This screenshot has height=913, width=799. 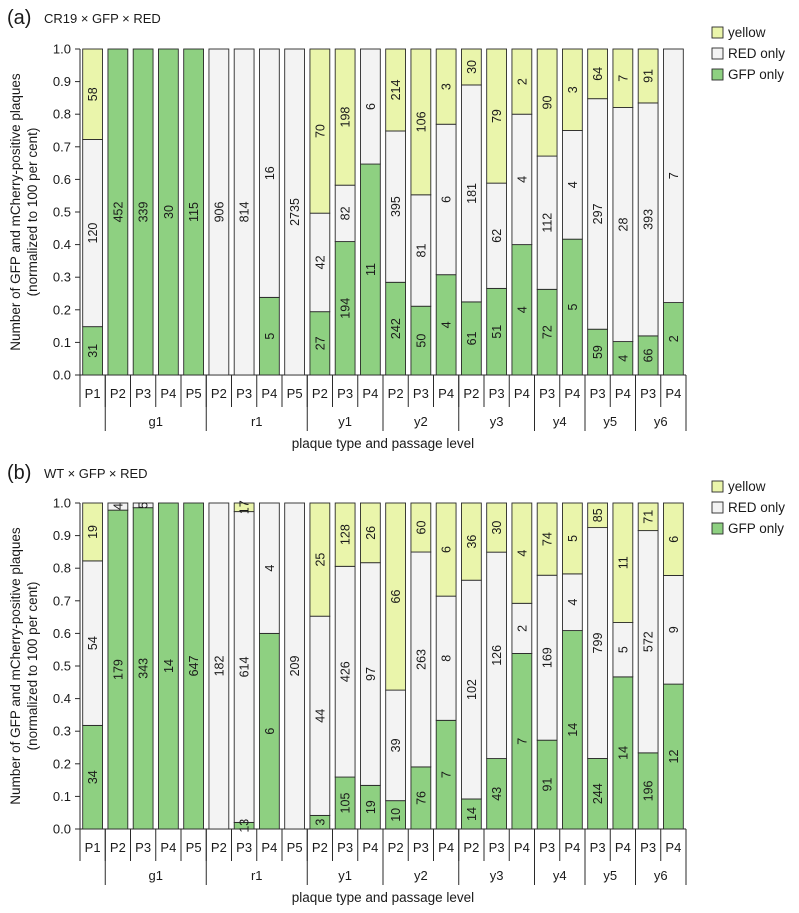 I want to click on a-bar-data-label: 452, so click(x=118, y=212).